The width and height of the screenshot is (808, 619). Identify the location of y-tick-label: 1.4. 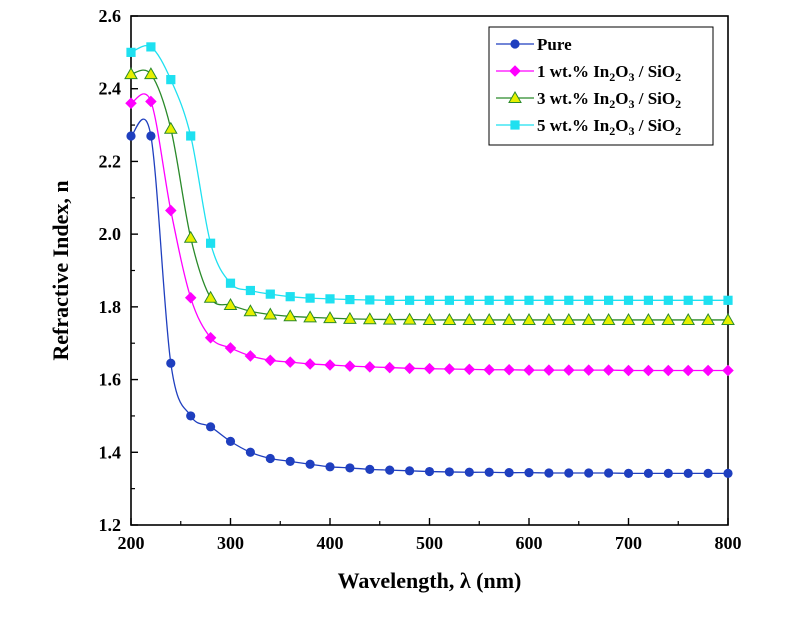
(110, 452).